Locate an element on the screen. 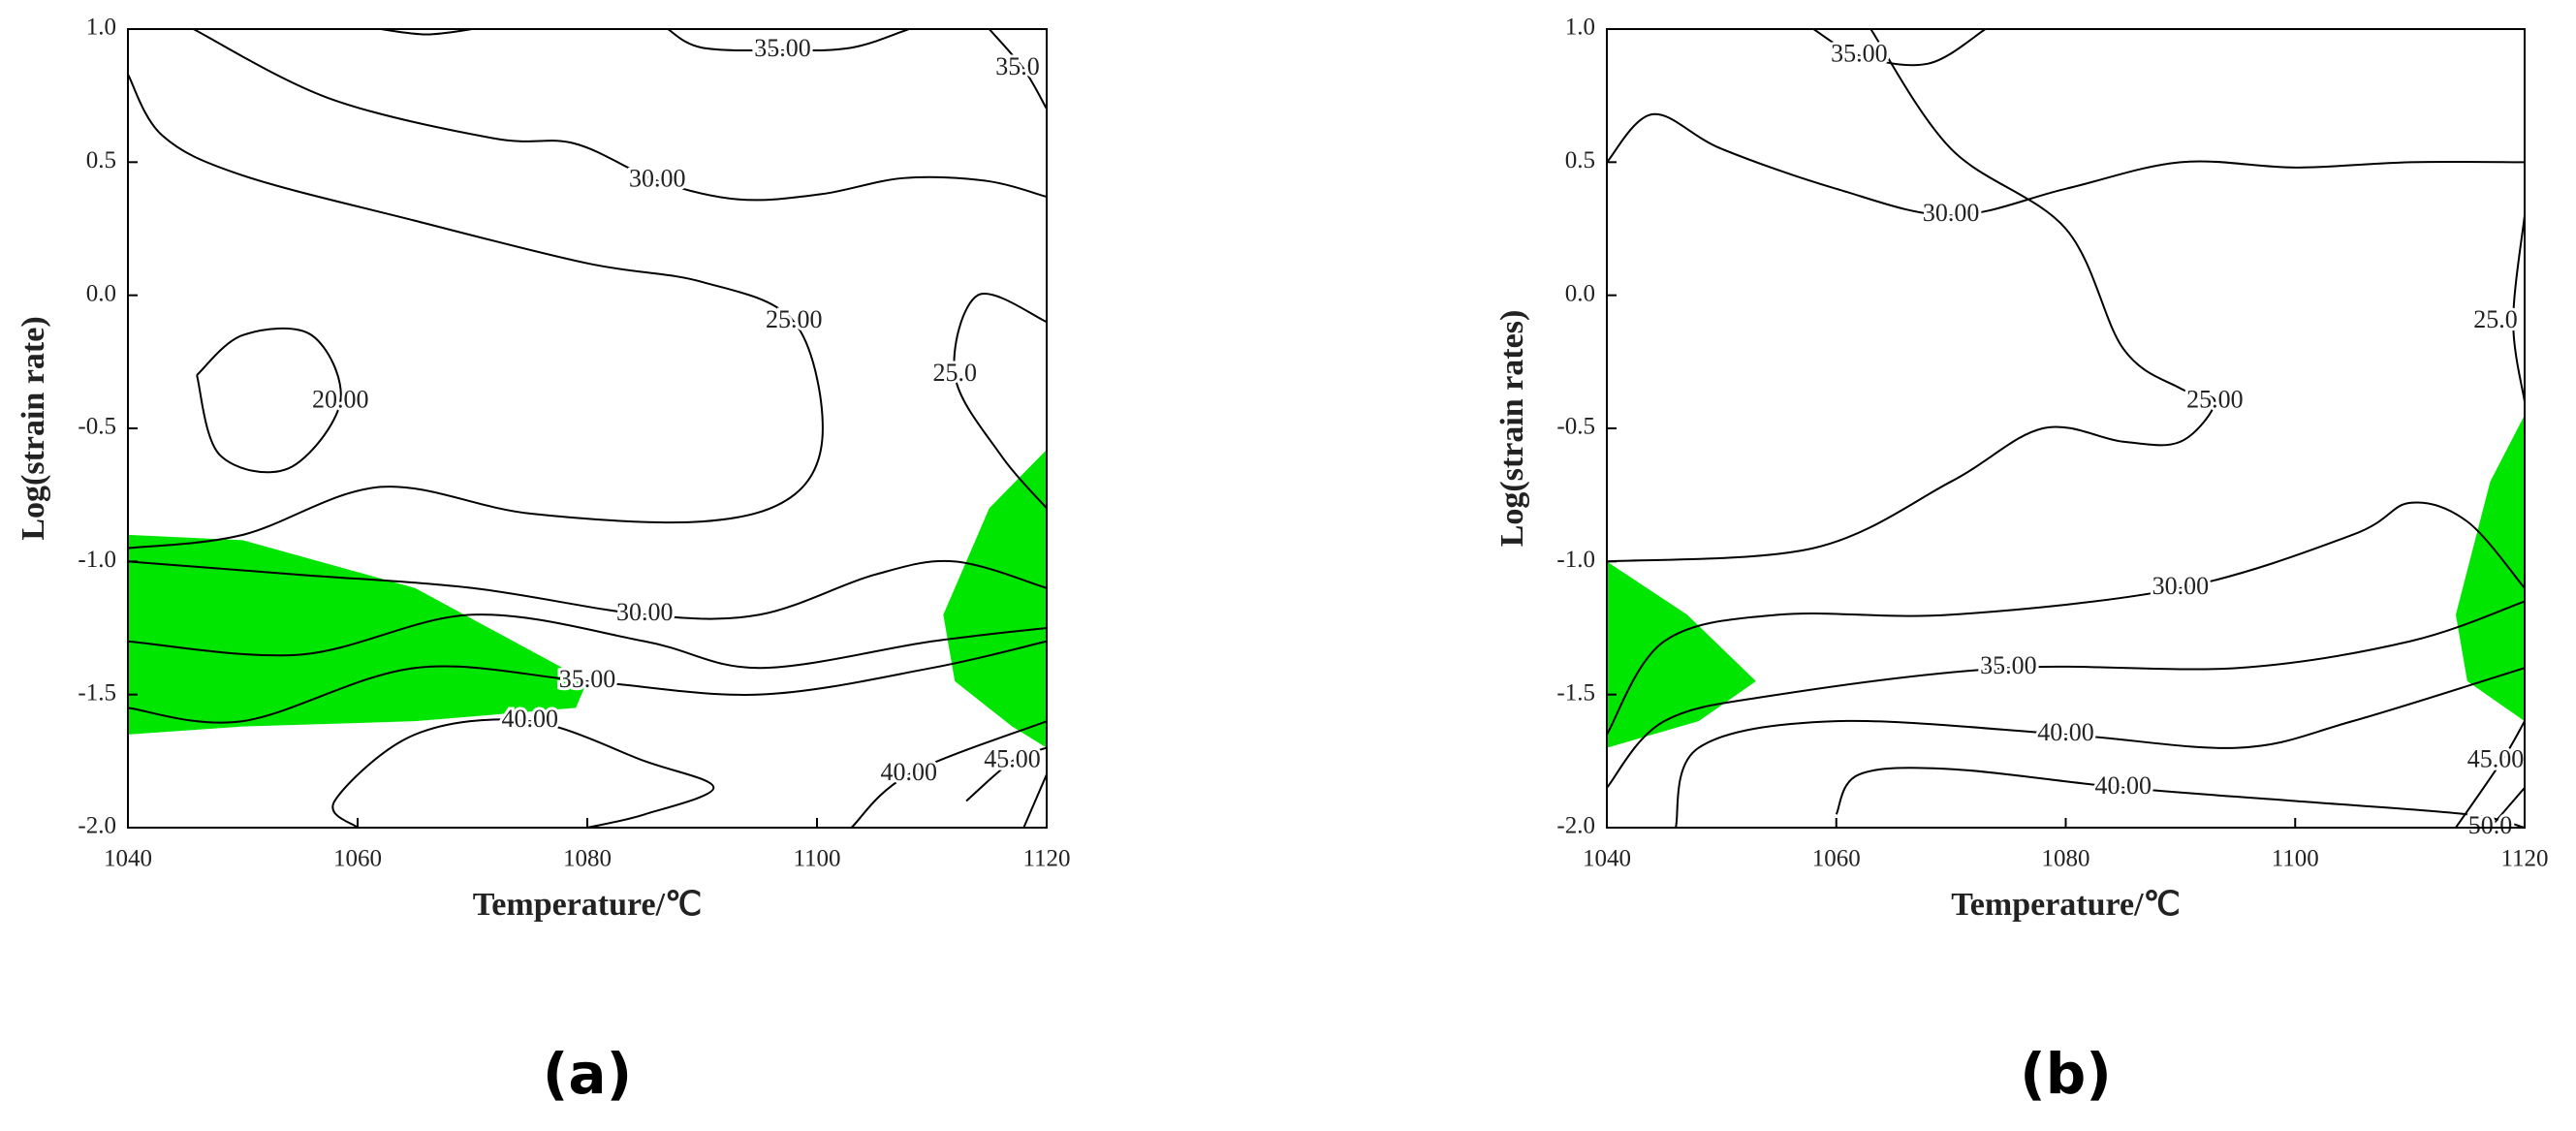  y-axis-title: Log(strain rates) is located at coordinates (1512, 429).